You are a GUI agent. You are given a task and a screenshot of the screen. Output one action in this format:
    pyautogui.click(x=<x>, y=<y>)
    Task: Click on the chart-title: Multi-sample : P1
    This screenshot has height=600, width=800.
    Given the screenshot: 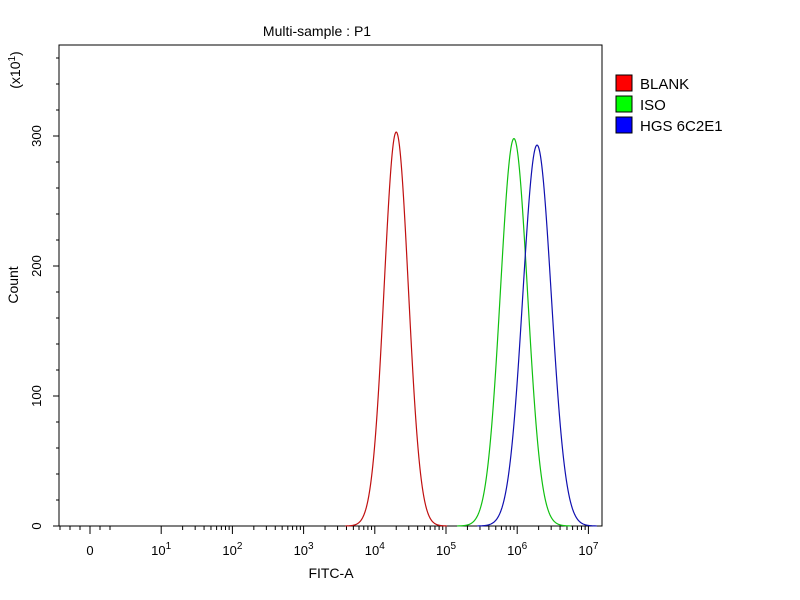 What is the action you would take?
    pyautogui.click(x=317, y=31)
    